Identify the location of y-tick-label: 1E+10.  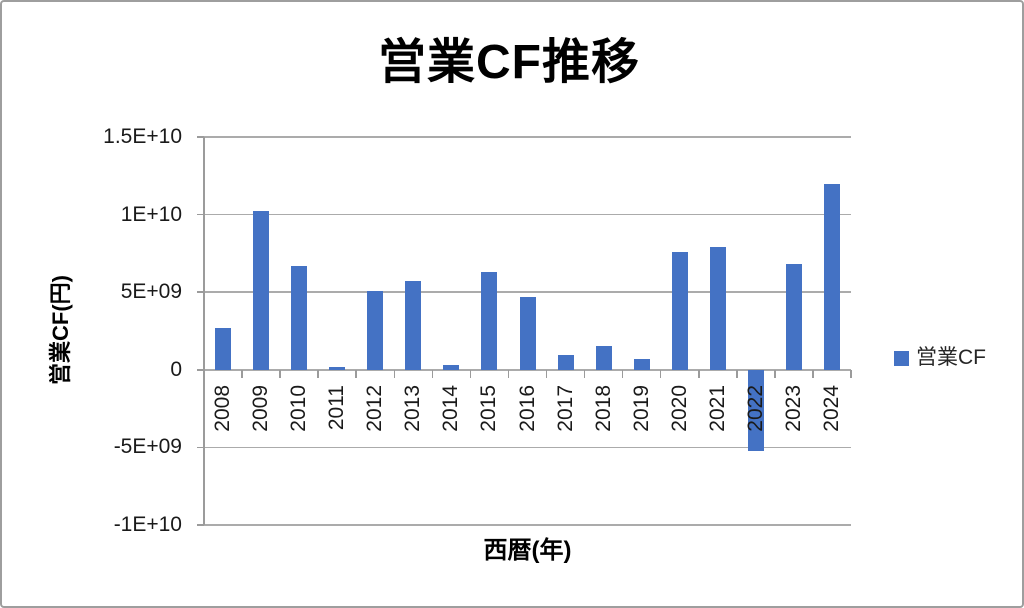
(151, 214).